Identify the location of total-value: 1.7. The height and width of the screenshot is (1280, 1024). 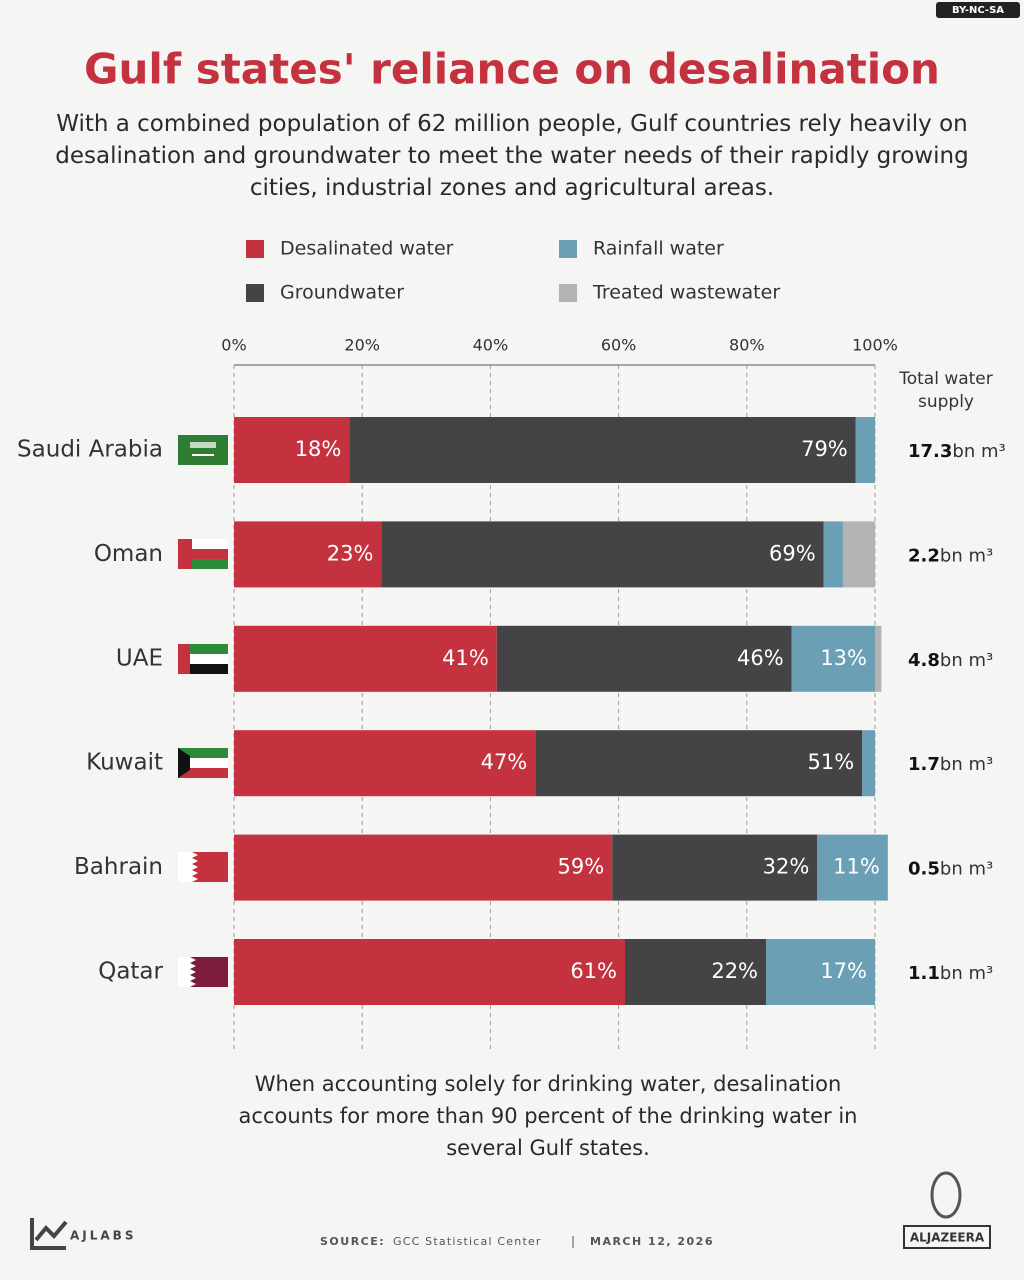
(924, 764).